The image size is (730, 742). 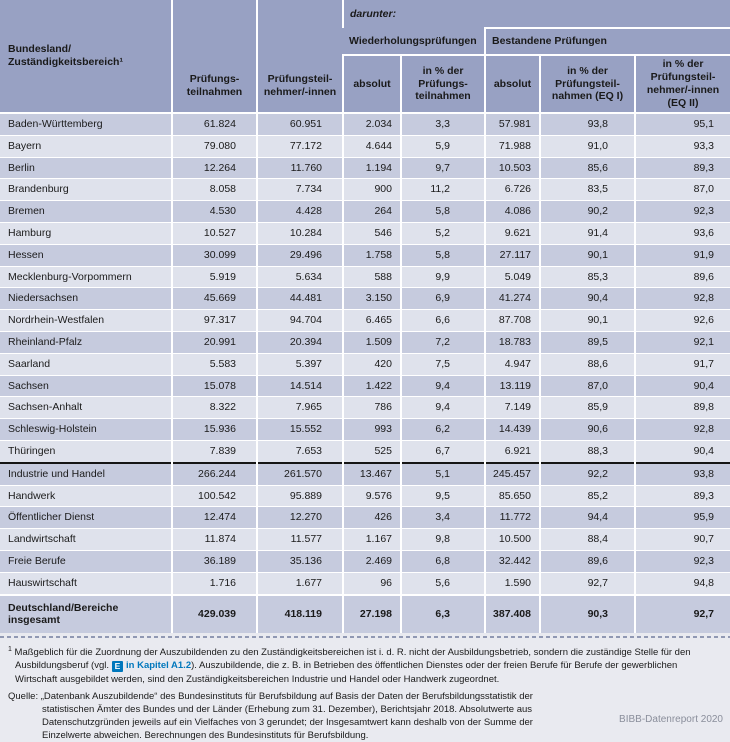 What do you see at coordinates (442, 233) in the screenshot?
I see `cell-value: 5,2` at bounding box center [442, 233].